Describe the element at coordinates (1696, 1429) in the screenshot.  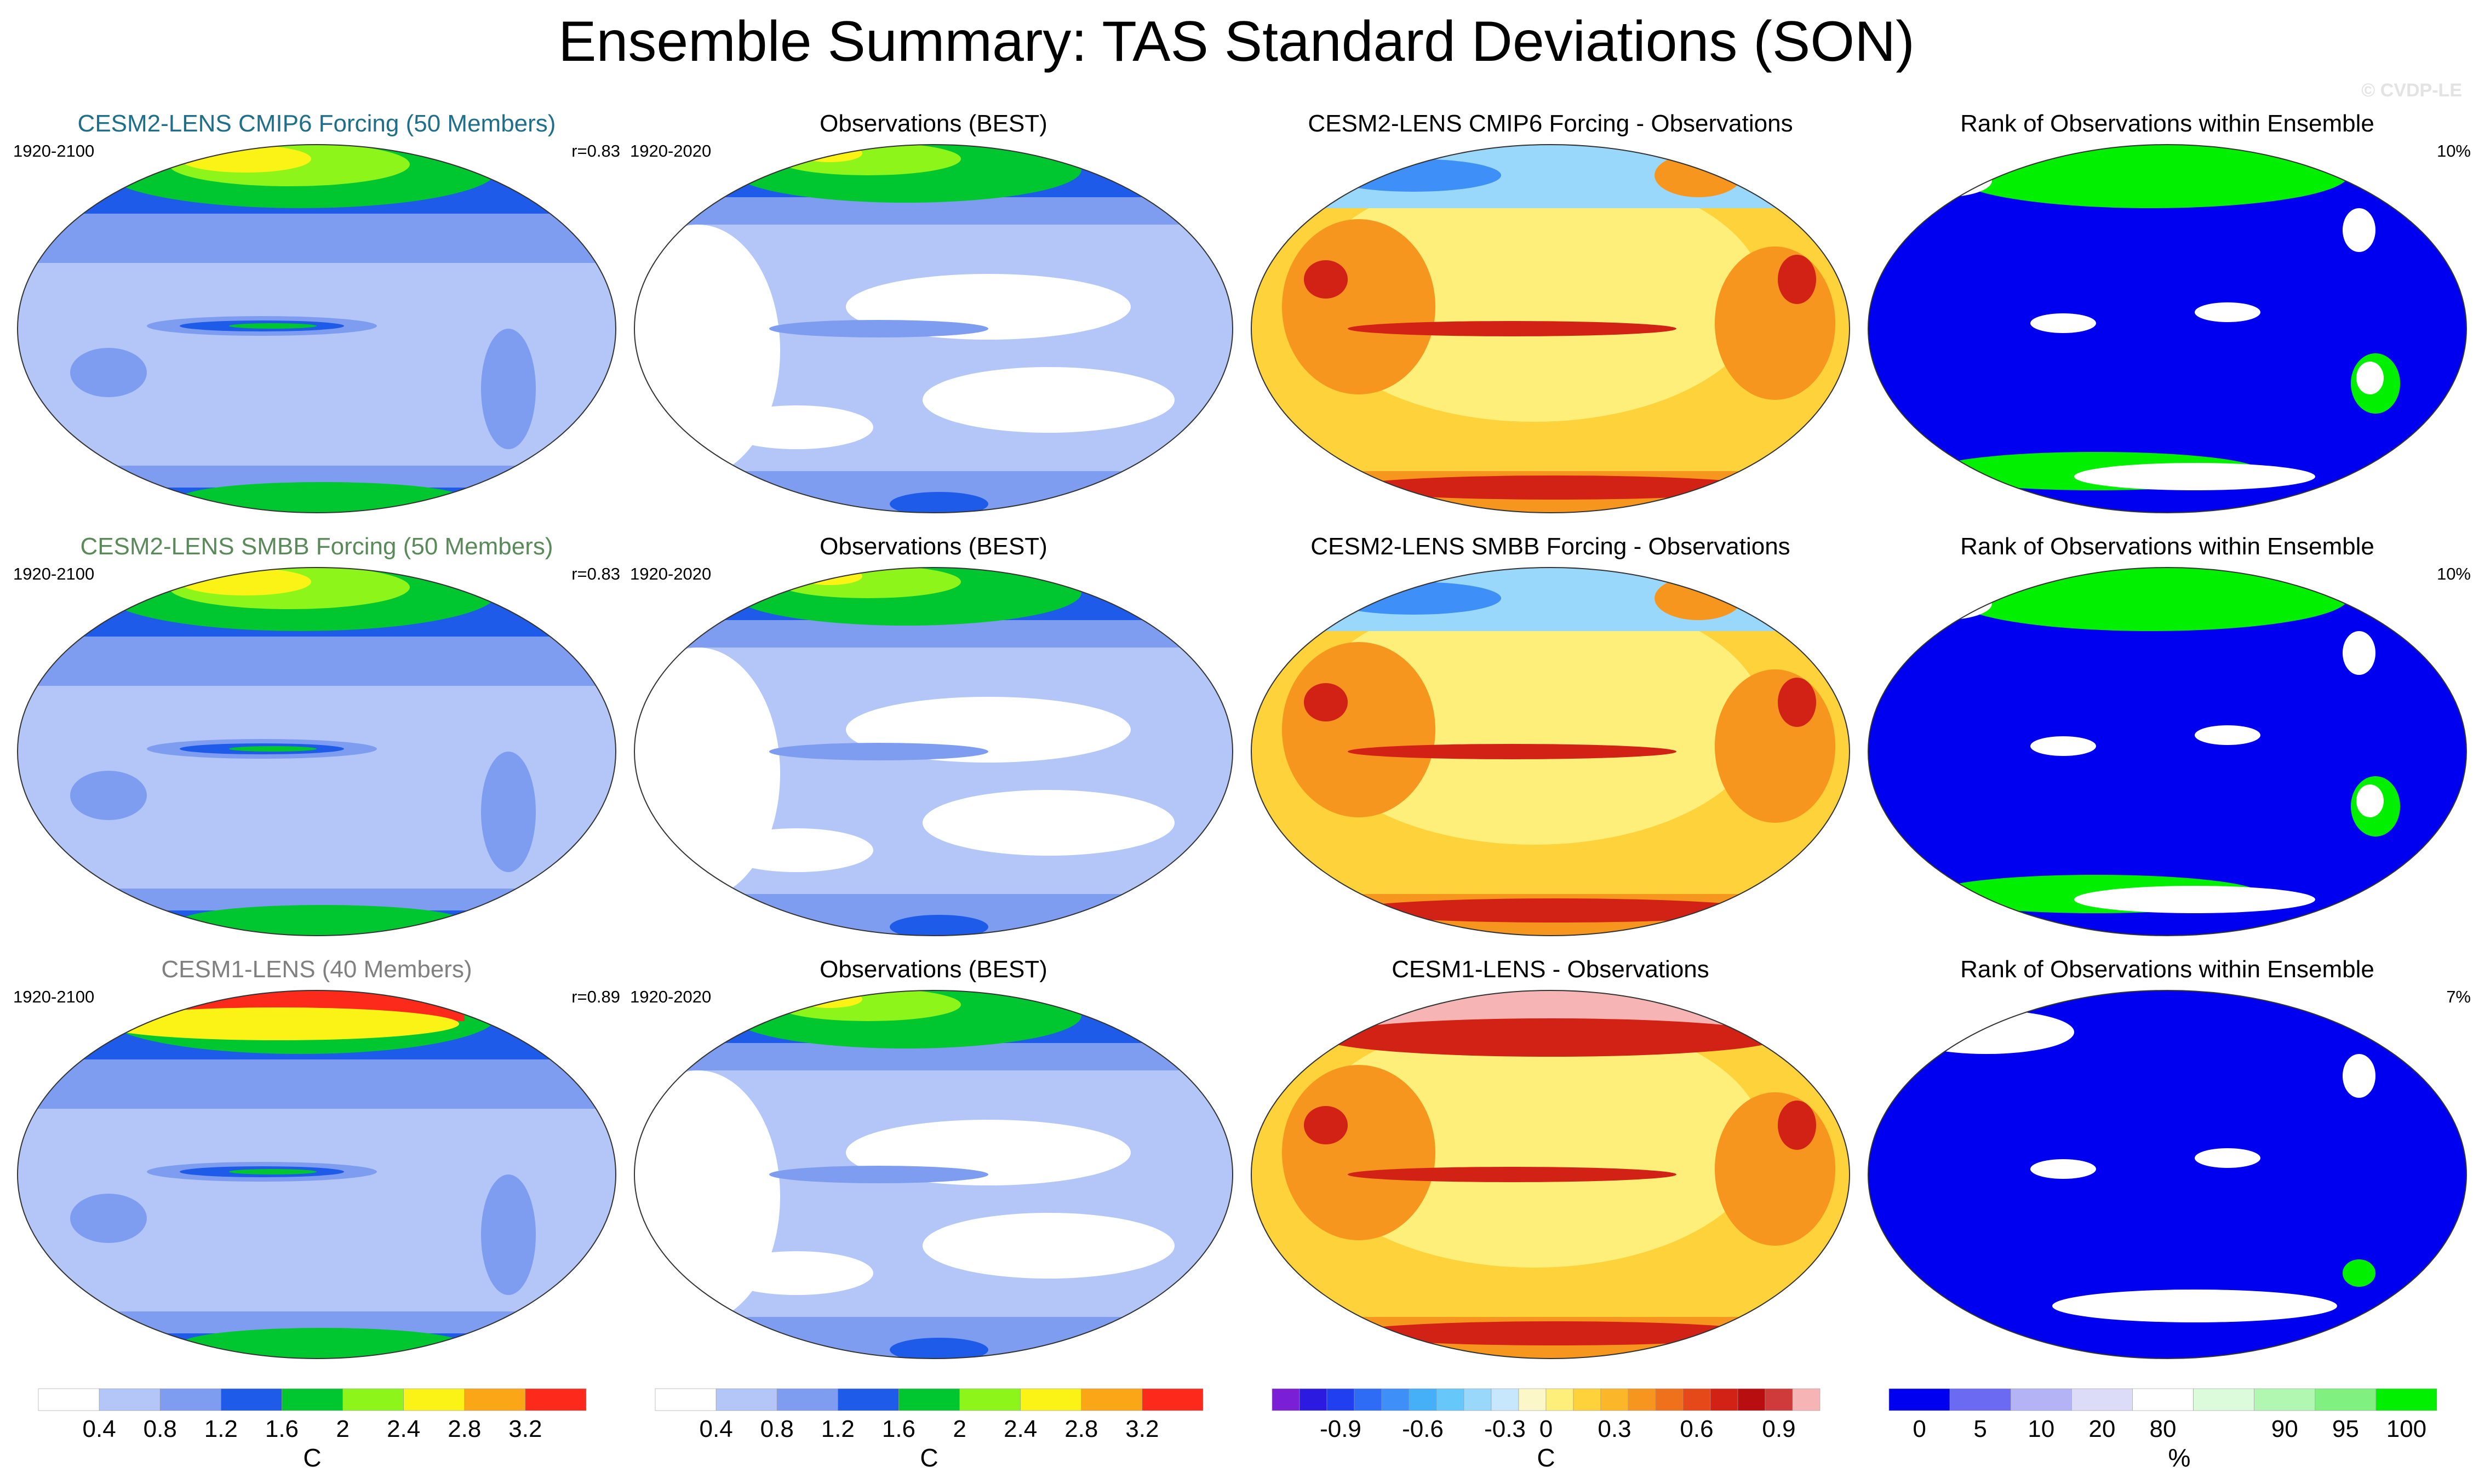
I see `colorbar-tick-label: 0.6` at that location.